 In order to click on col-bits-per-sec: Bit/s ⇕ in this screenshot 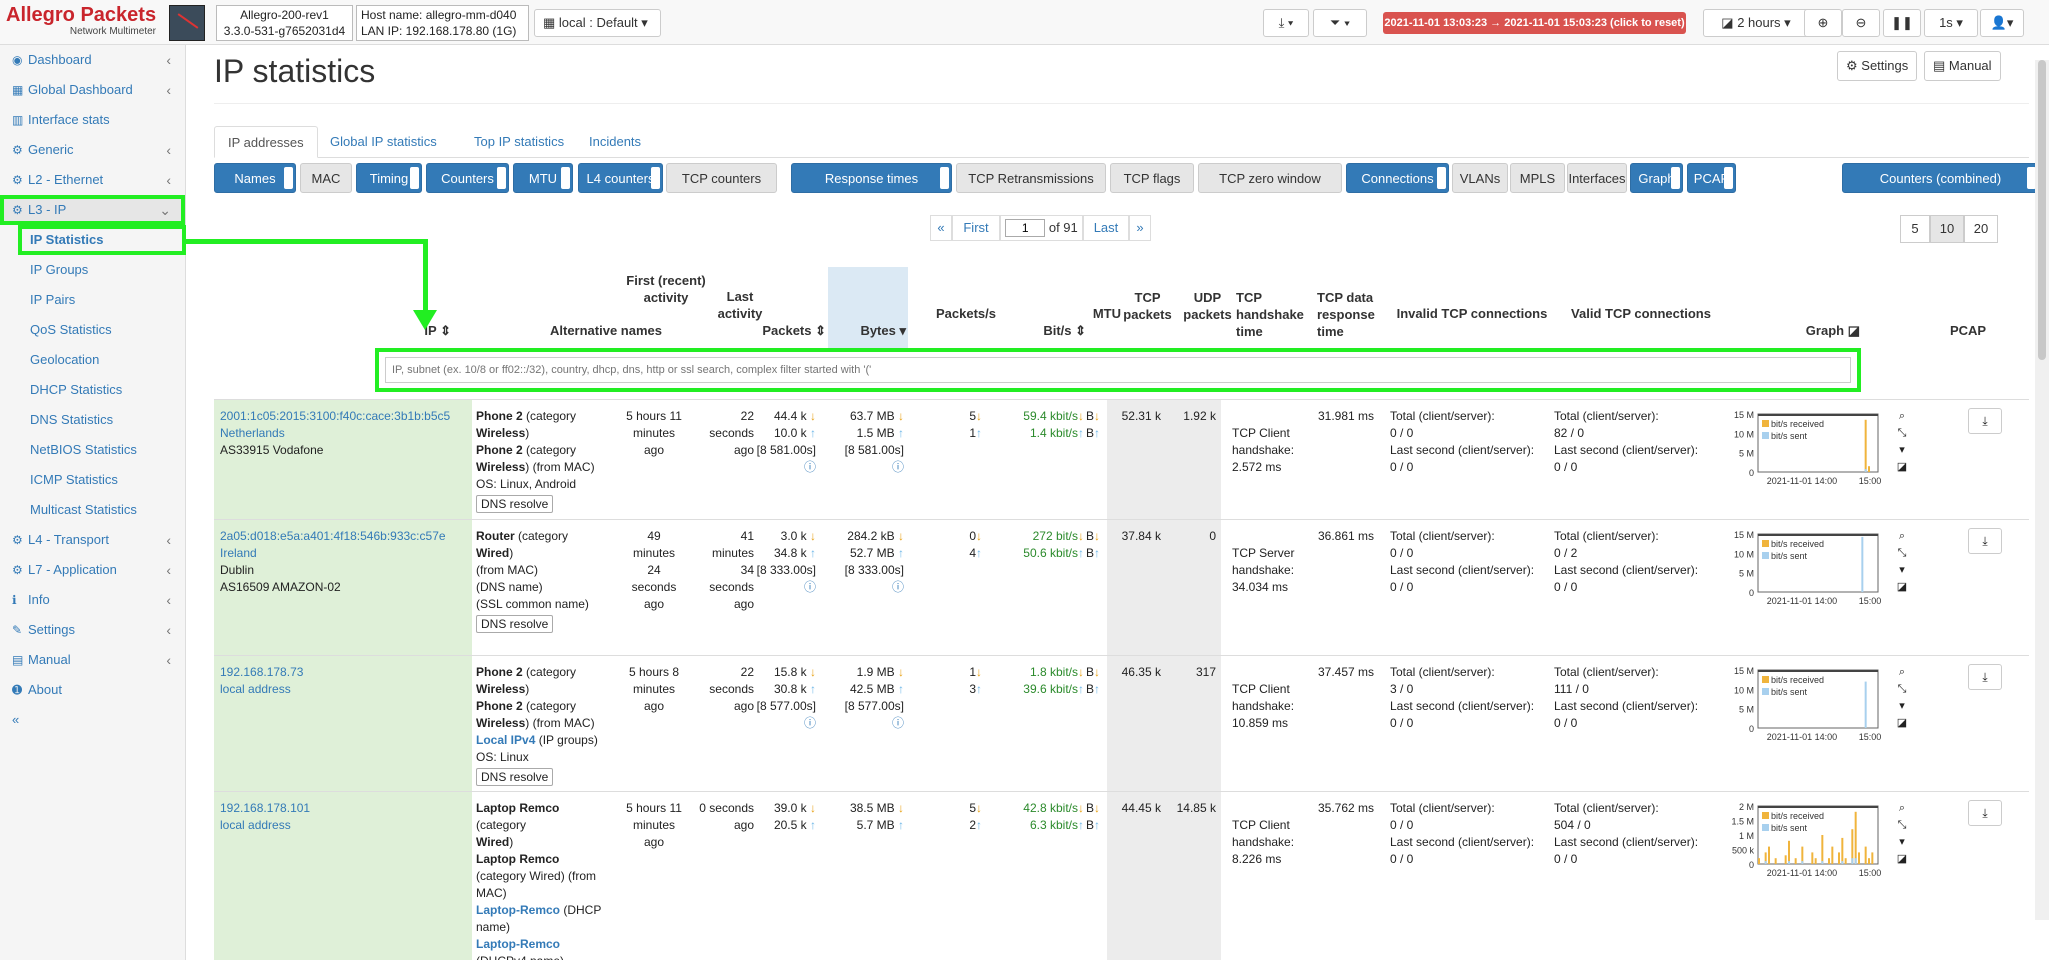, I will do `click(1064, 330)`.